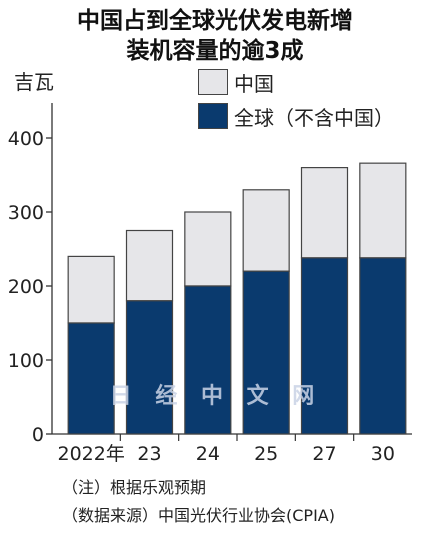  I want to click on legend-label-rest: 全球（不含中国）, so click(314, 117).